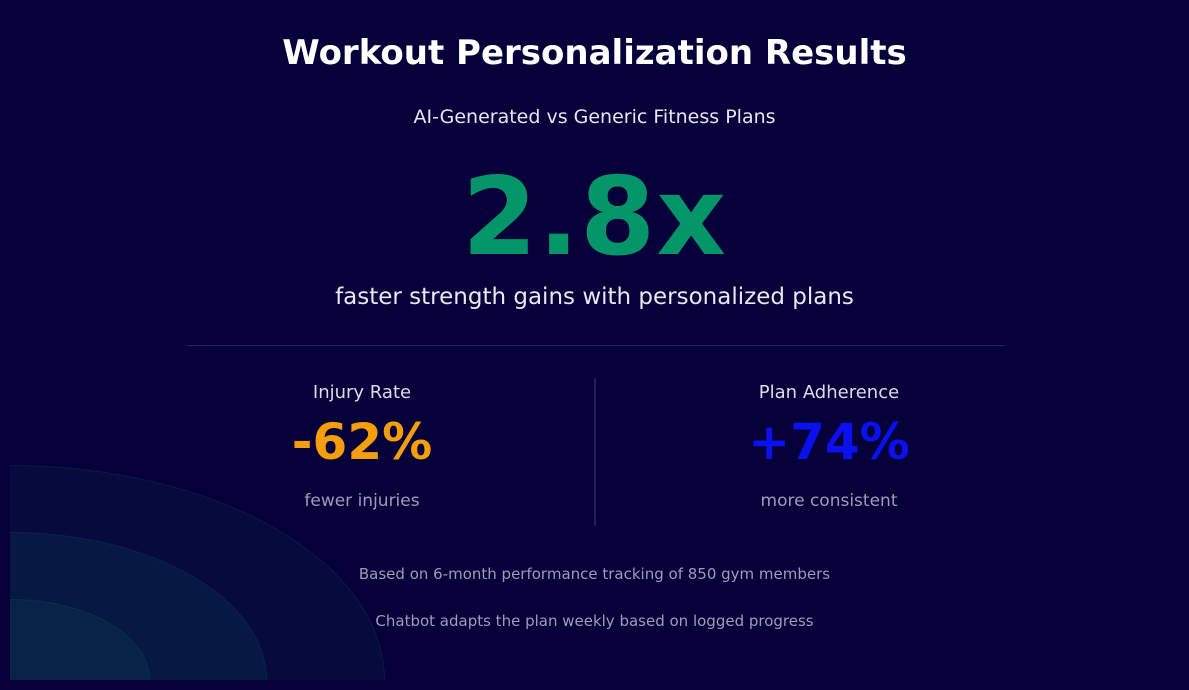 The width and height of the screenshot is (1189, 690). What do you see at coordinates (594, 217) in the screenshot?
I see `hero-stat-value: 2.8x` at bounding box center [594, 217].